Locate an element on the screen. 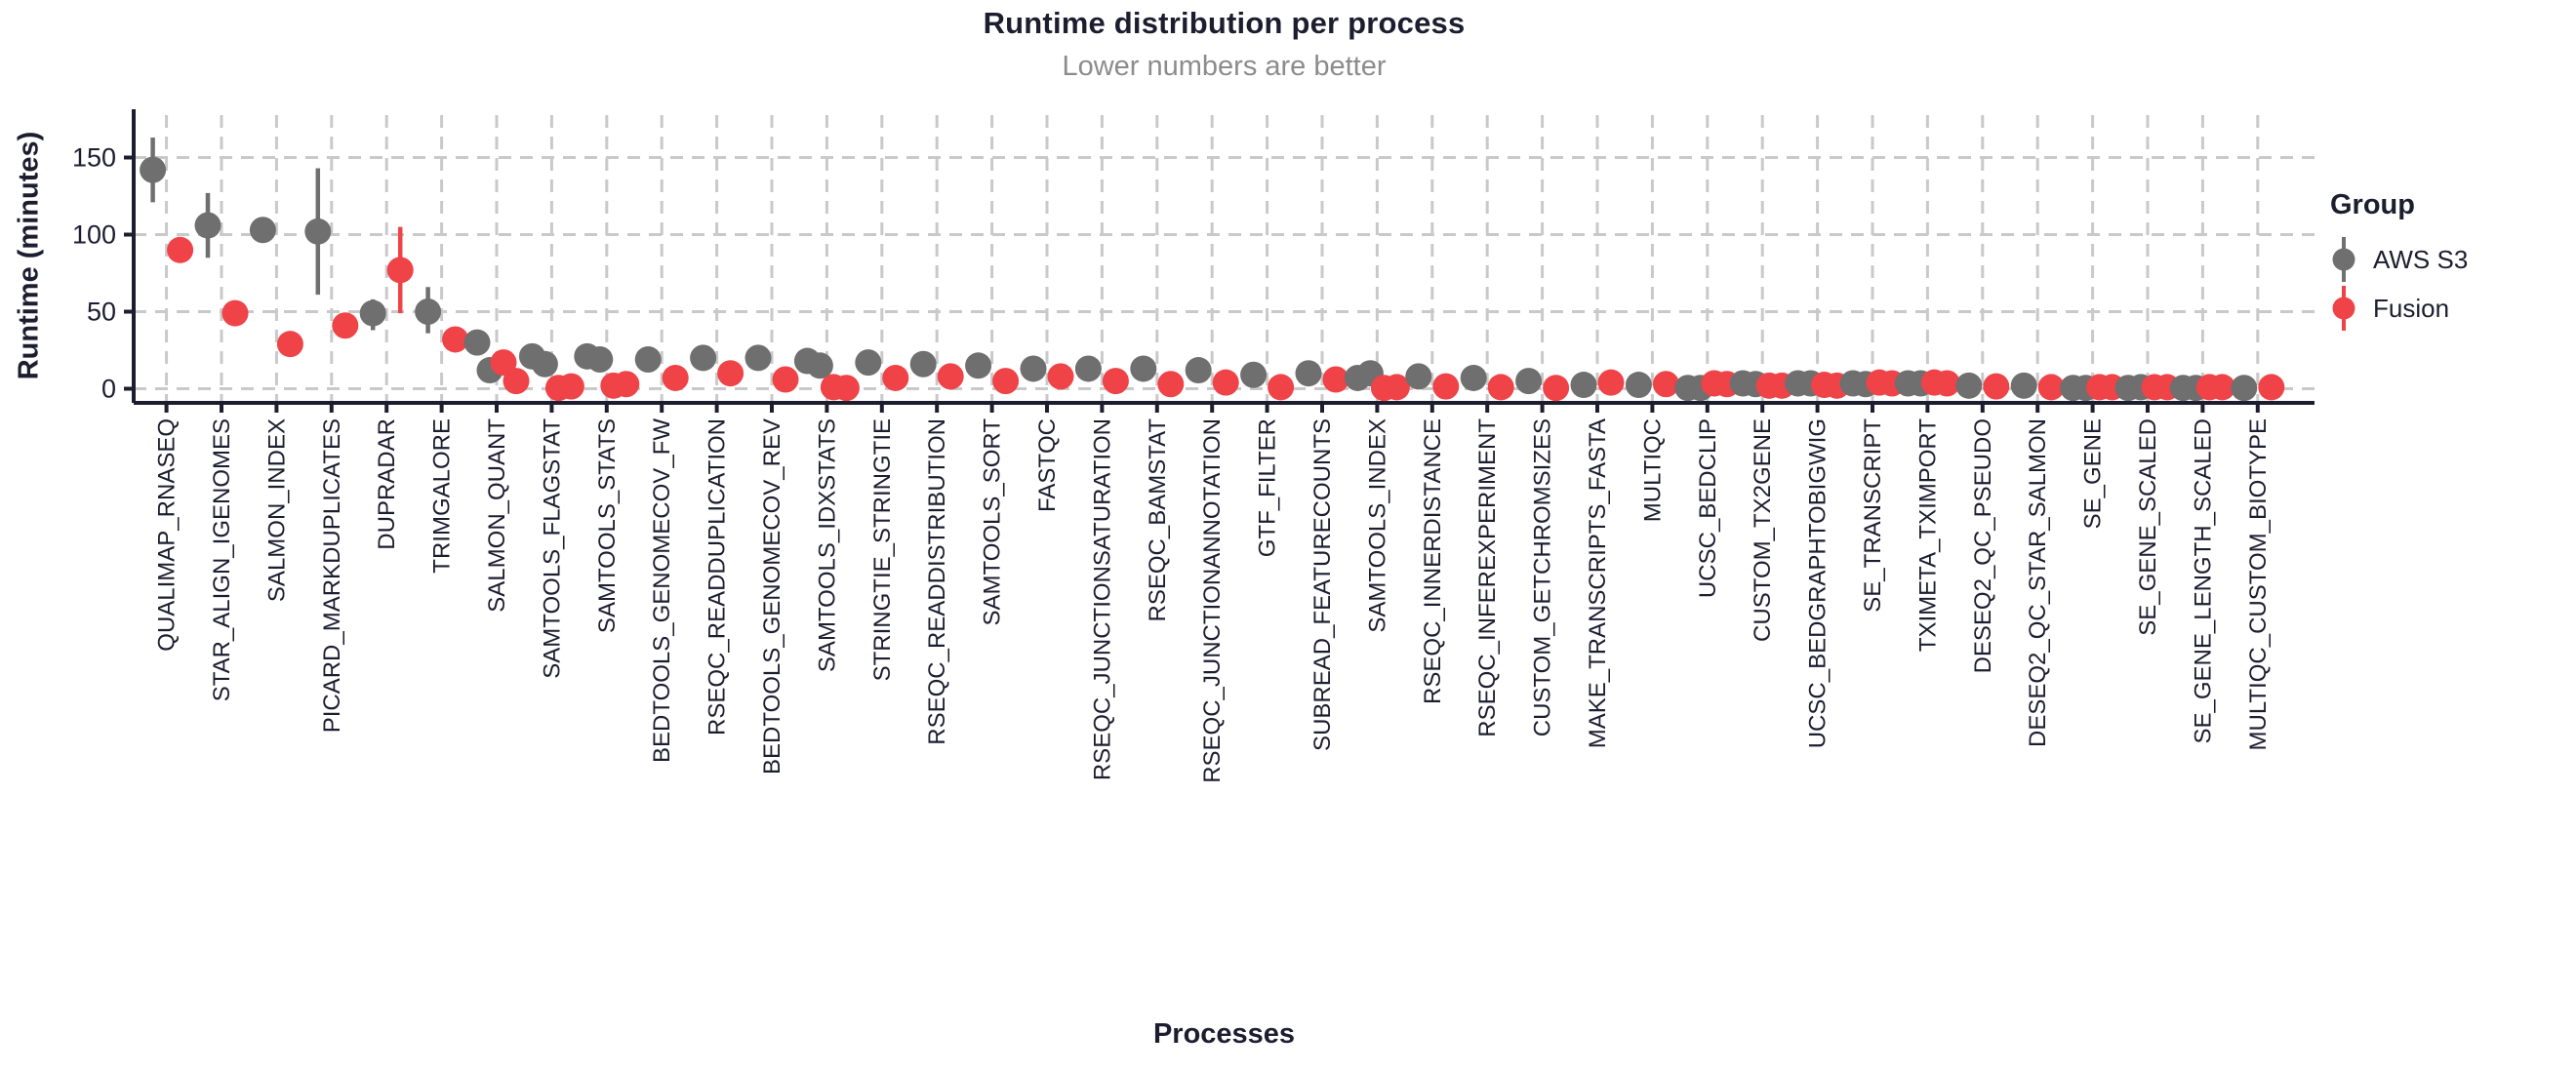 The image size is (2576, 1073). point-aws_s3-SAMTOOLS_IDXSTATS is located at coordinates (819, 365).